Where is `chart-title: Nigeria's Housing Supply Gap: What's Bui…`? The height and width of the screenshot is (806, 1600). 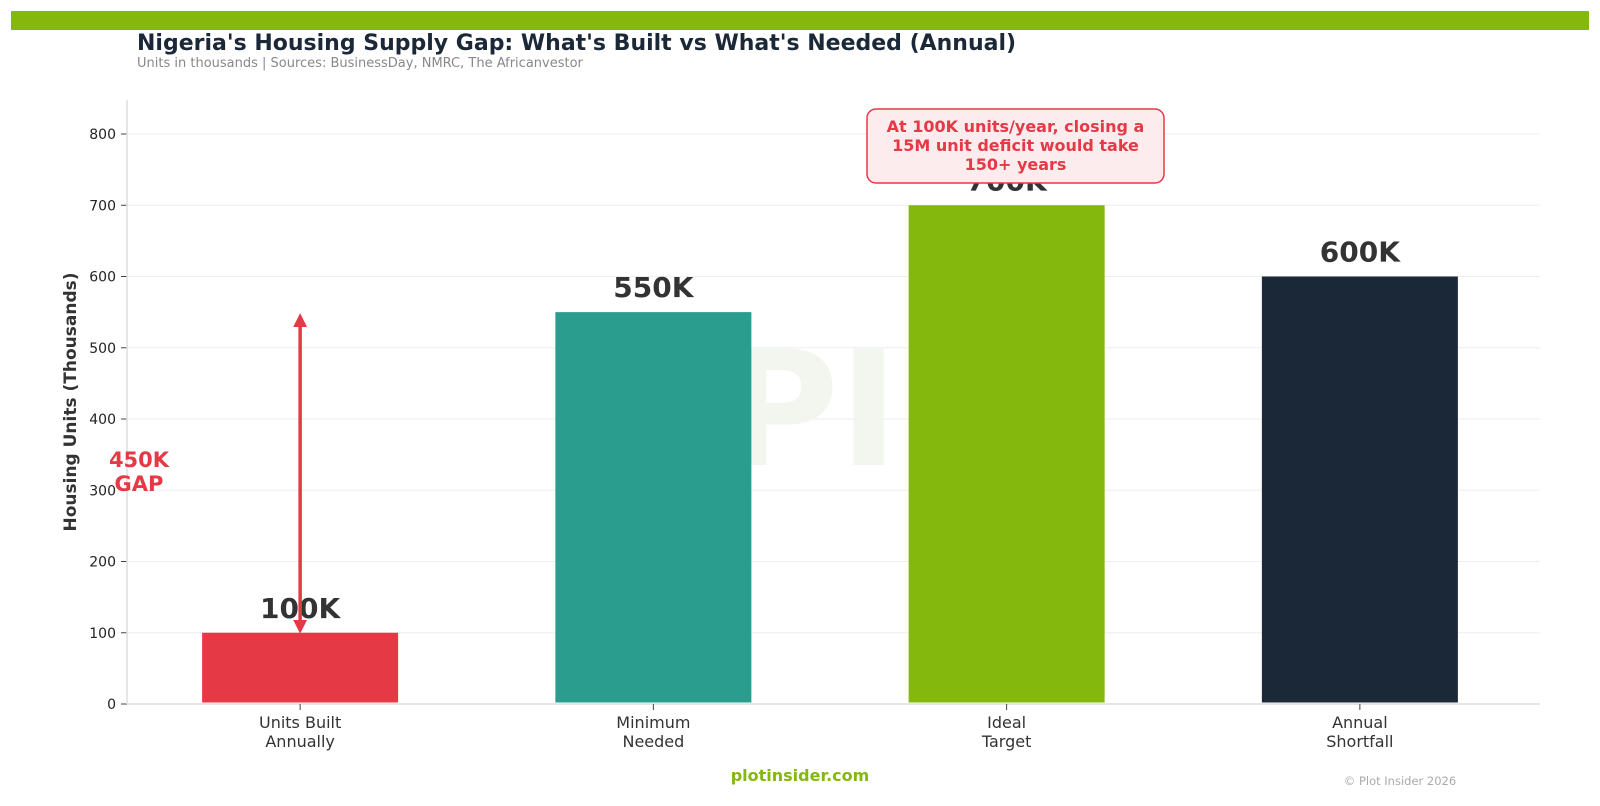 chart-title: Nigeria's Housing Supply Gap: What's Bui… is located at coordinates (577, 43).